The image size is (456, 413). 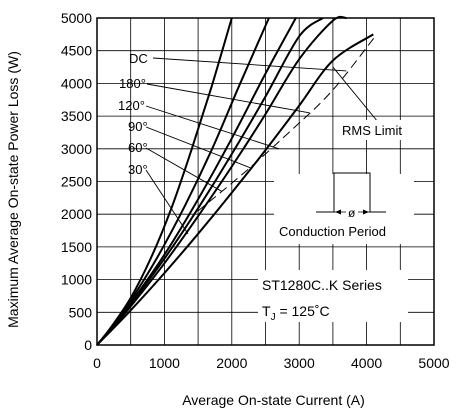 What do you see at coordinates (97, 363) in the screenshot?
I see `x-tick-label: 0` at bounding box center [97, 363].